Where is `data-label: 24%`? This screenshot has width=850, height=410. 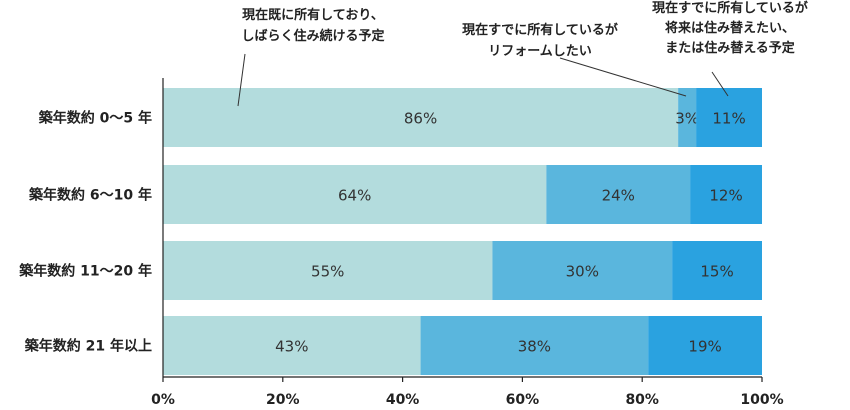 data-label: 24% is located at coordinates (618, 196).